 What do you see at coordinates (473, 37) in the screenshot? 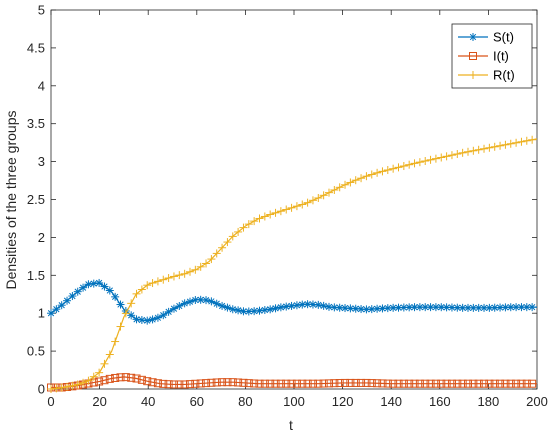
I see `legend-marker` at bounding box center [473, 37].